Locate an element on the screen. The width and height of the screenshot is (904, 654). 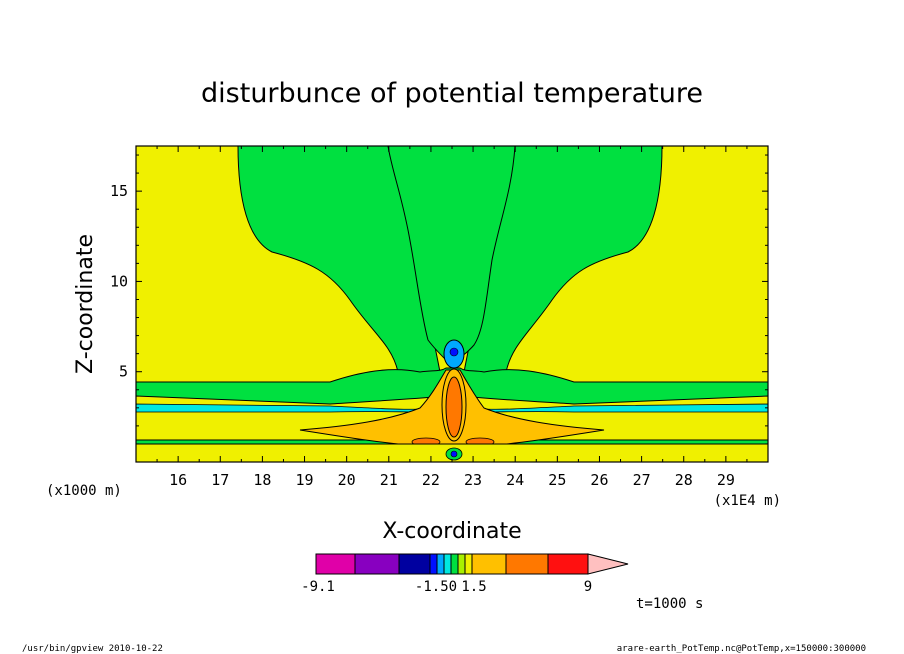
x-tick-label: 21 is located at coordinates (389, 480).